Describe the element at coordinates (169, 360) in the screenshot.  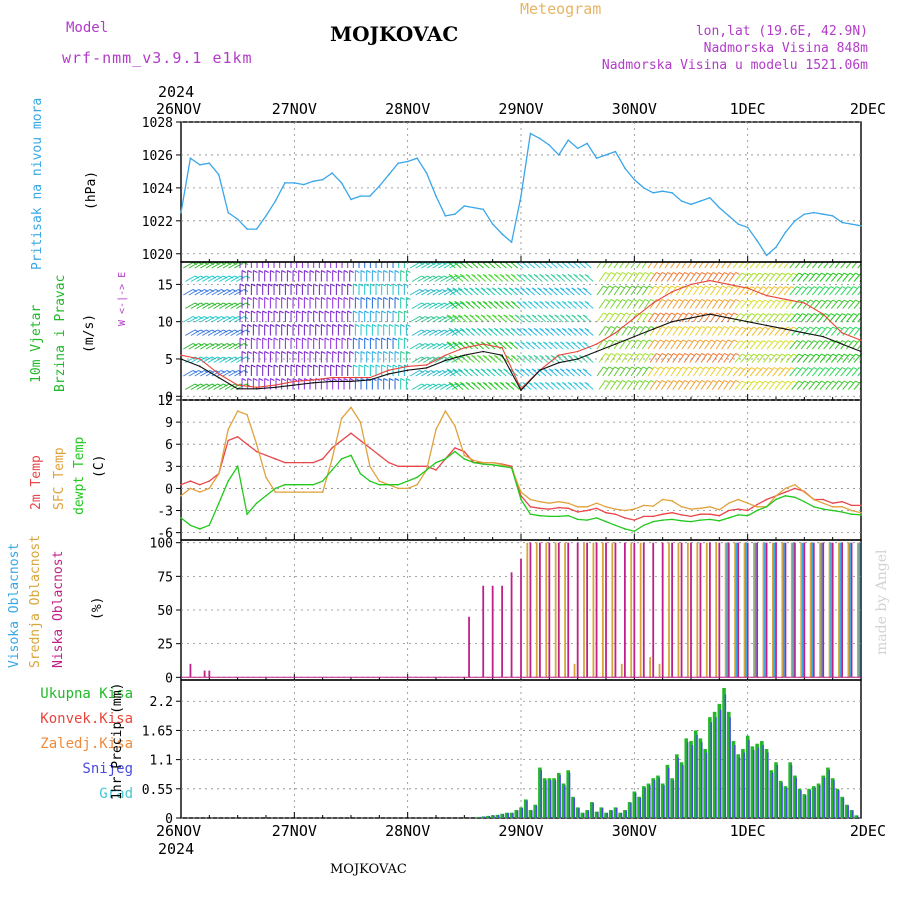
I see `wind-ytick-label: 5` at that location.